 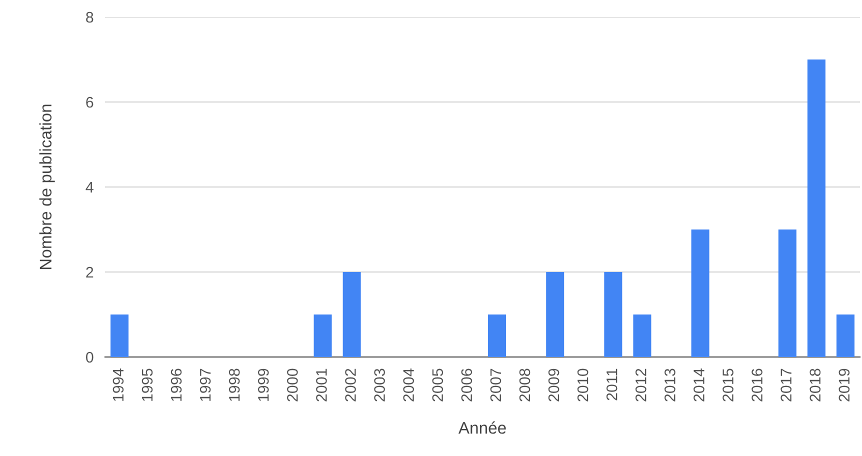 What do you see at coordinates (90, 187) in the screenshot?
I see `y-tick-label: 4` at bounding box center [90, 187].